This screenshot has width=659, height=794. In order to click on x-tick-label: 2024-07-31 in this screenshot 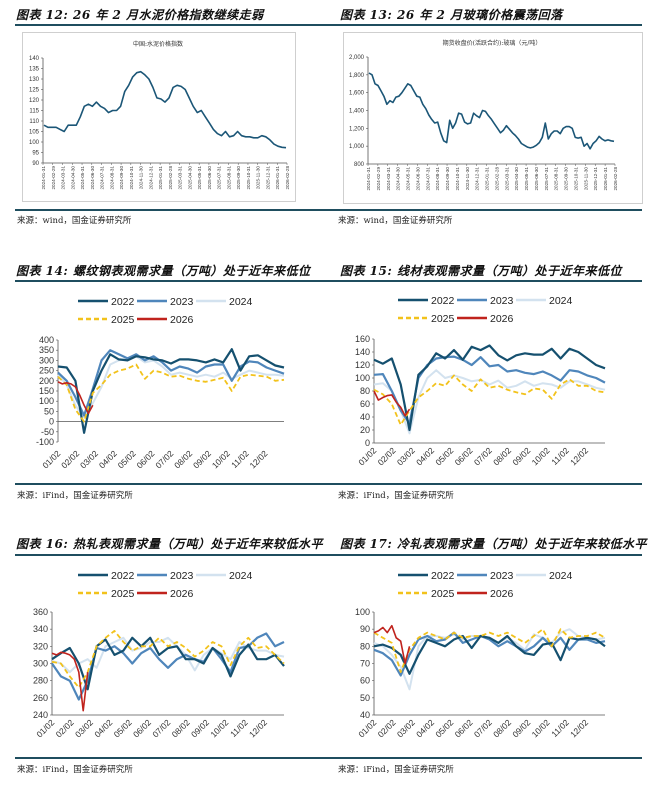, I will do `click(102, 178)`.